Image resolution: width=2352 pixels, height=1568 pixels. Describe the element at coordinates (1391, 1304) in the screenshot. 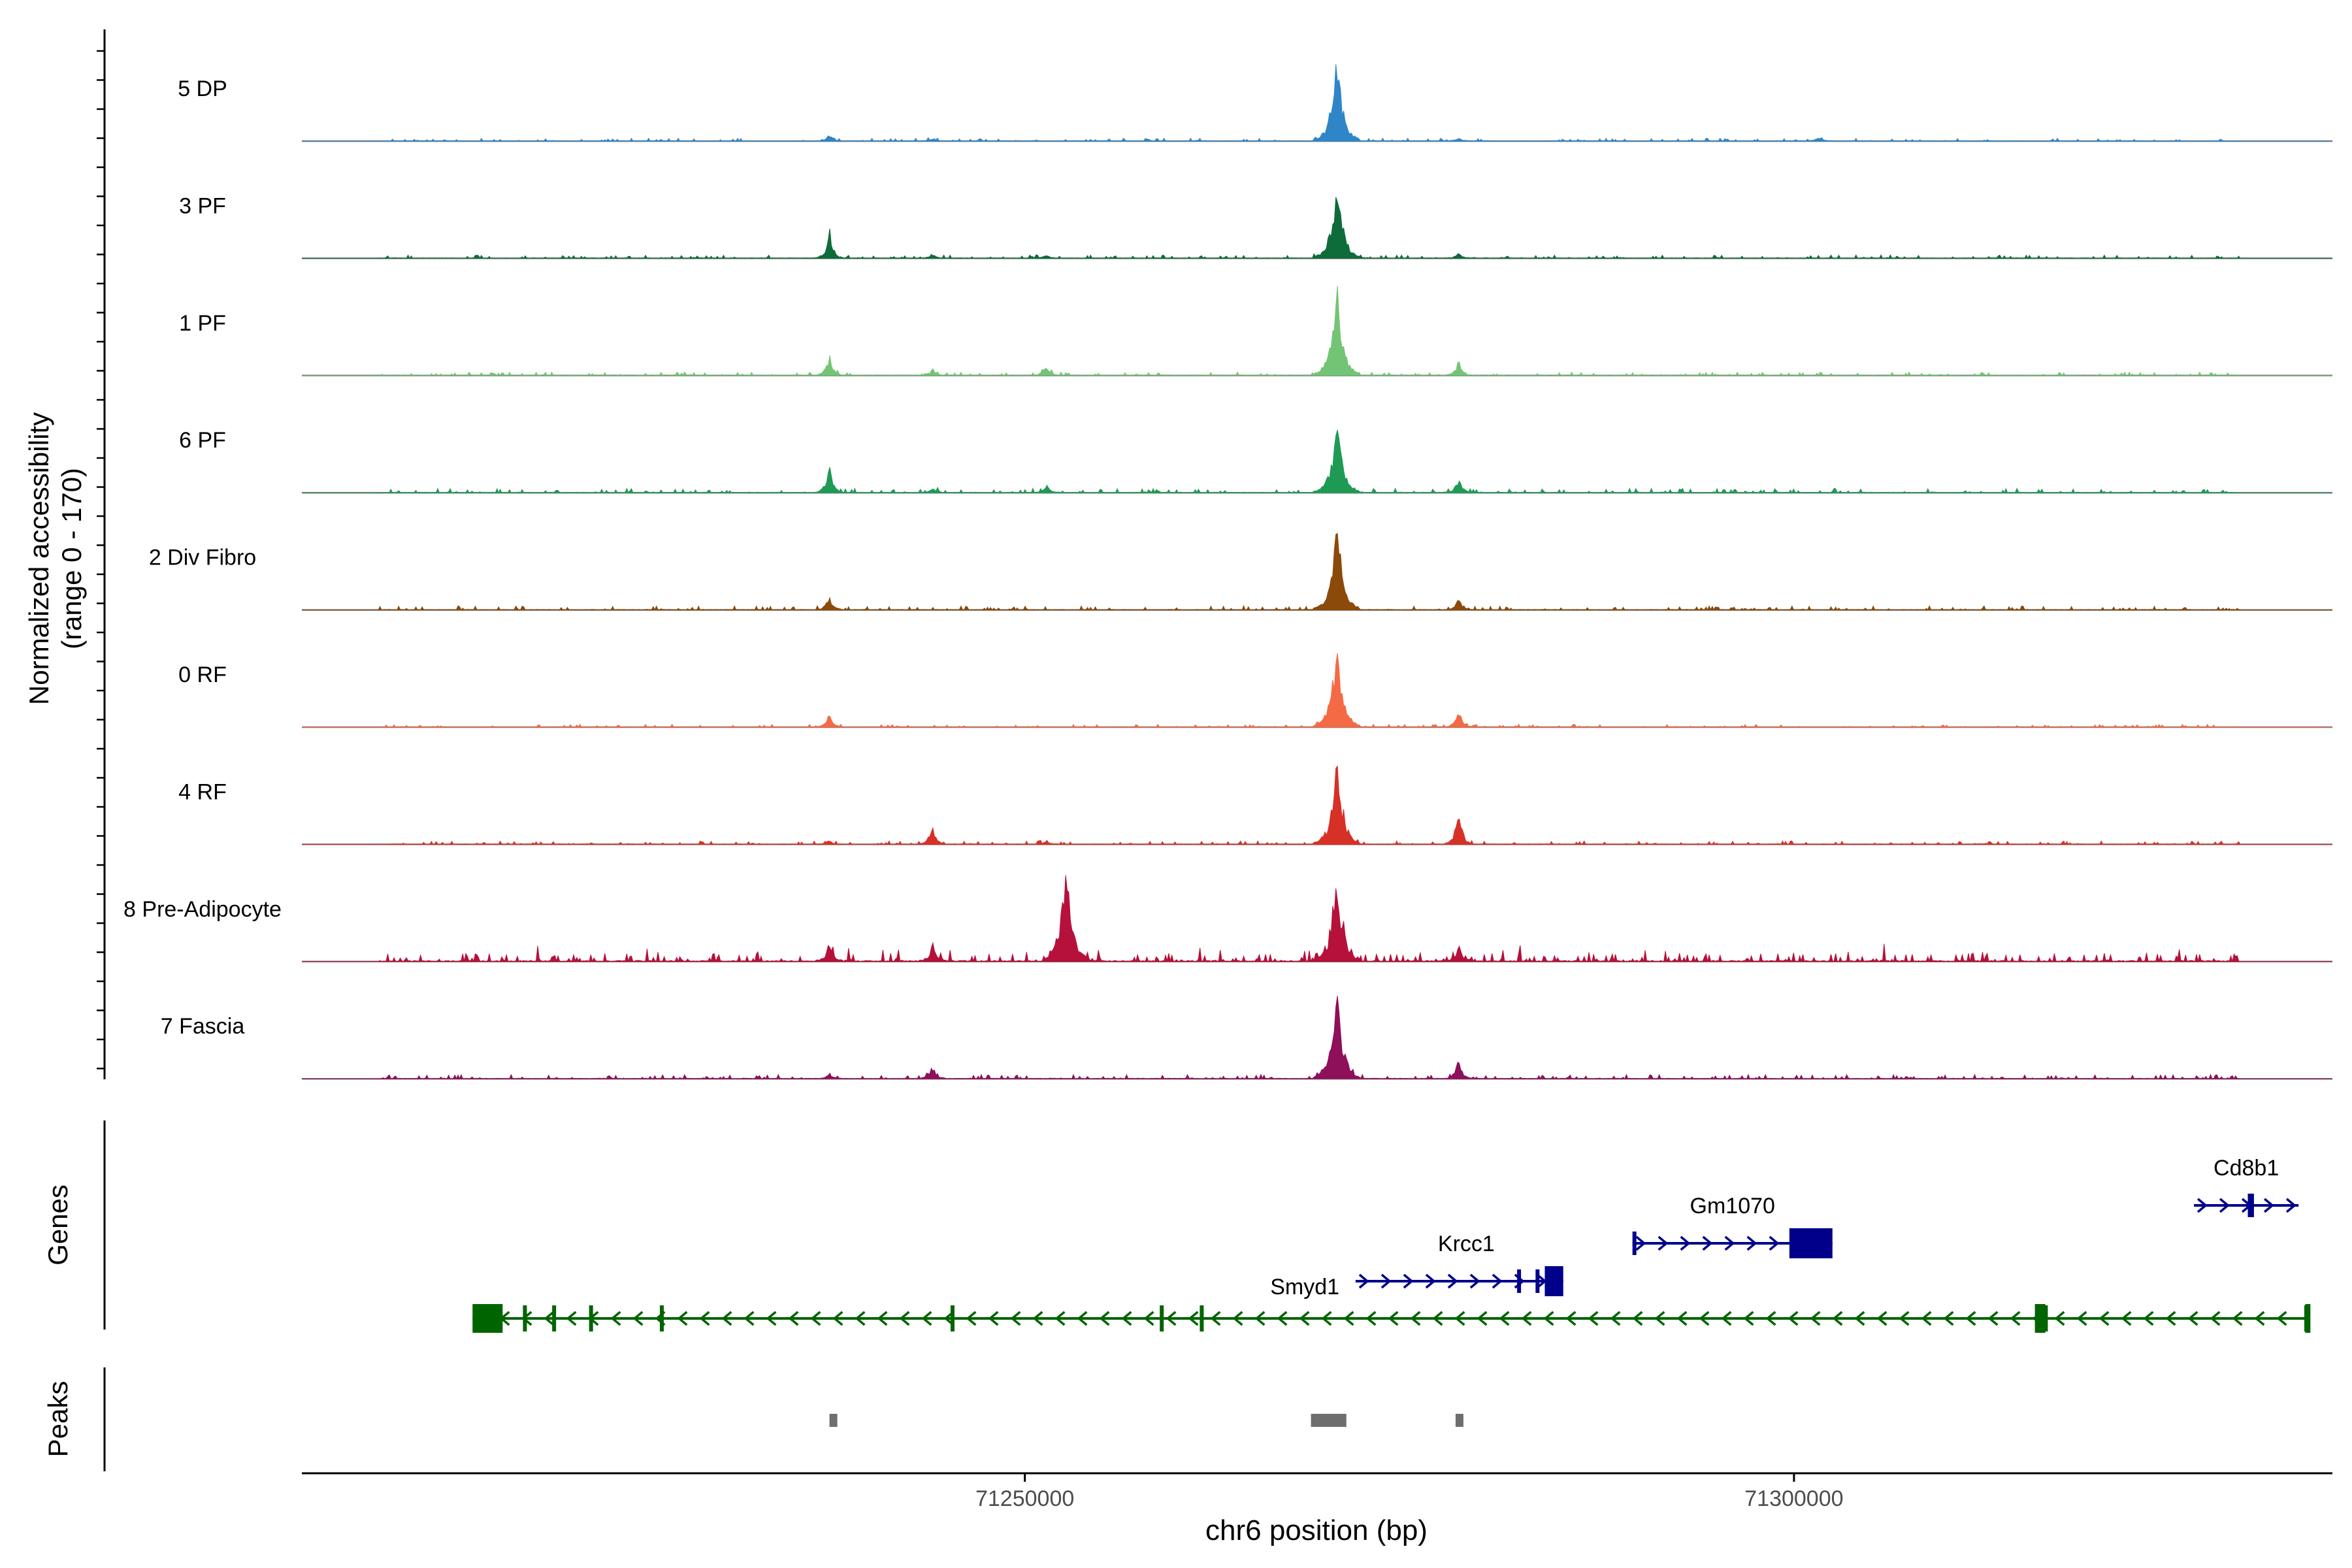

I see `gene-smyd1: Smyd1` at that location.